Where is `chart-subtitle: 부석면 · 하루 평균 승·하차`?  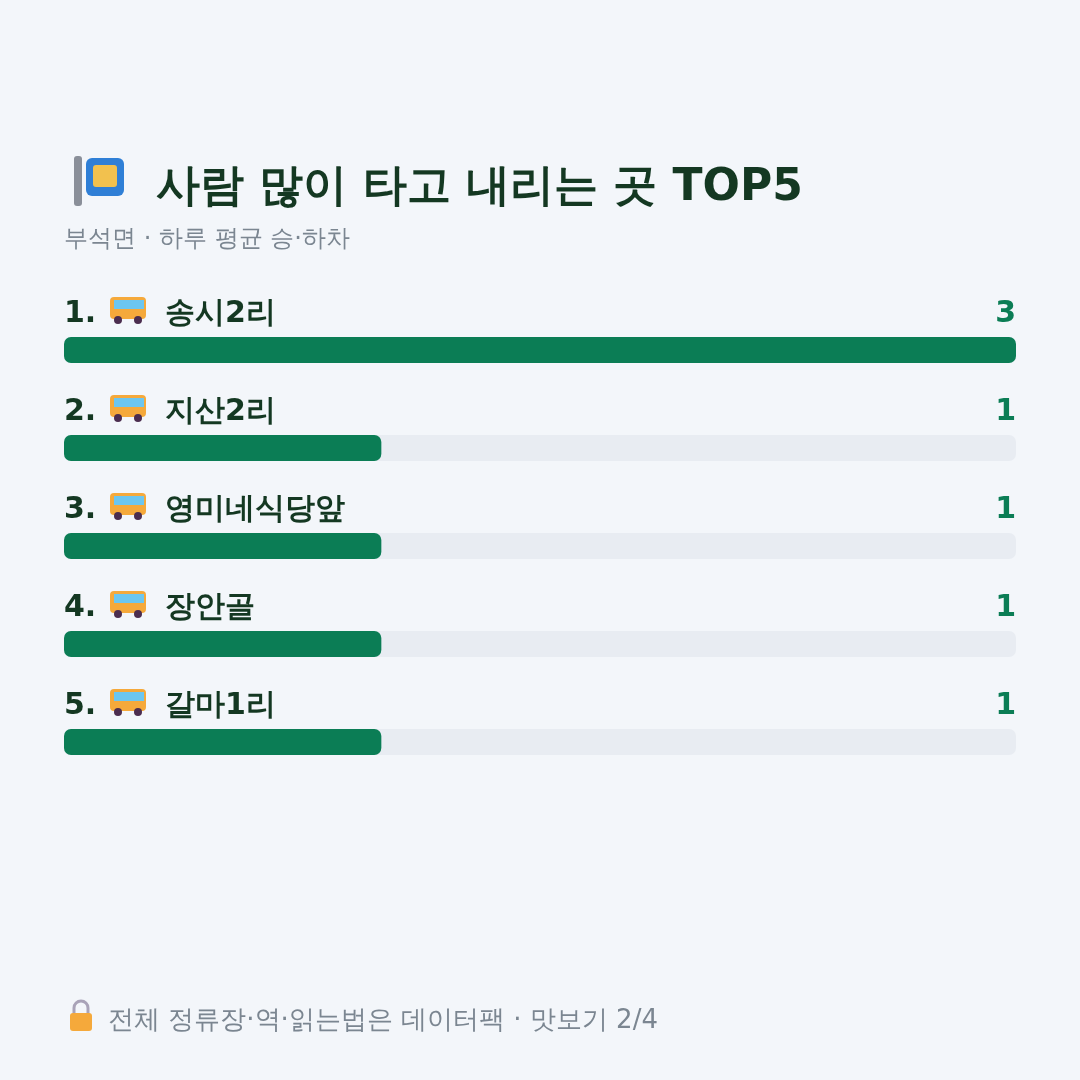
chart-subtitle: 부석면 · 하루 평균 승·하차 is located at coordinates (207, 238).